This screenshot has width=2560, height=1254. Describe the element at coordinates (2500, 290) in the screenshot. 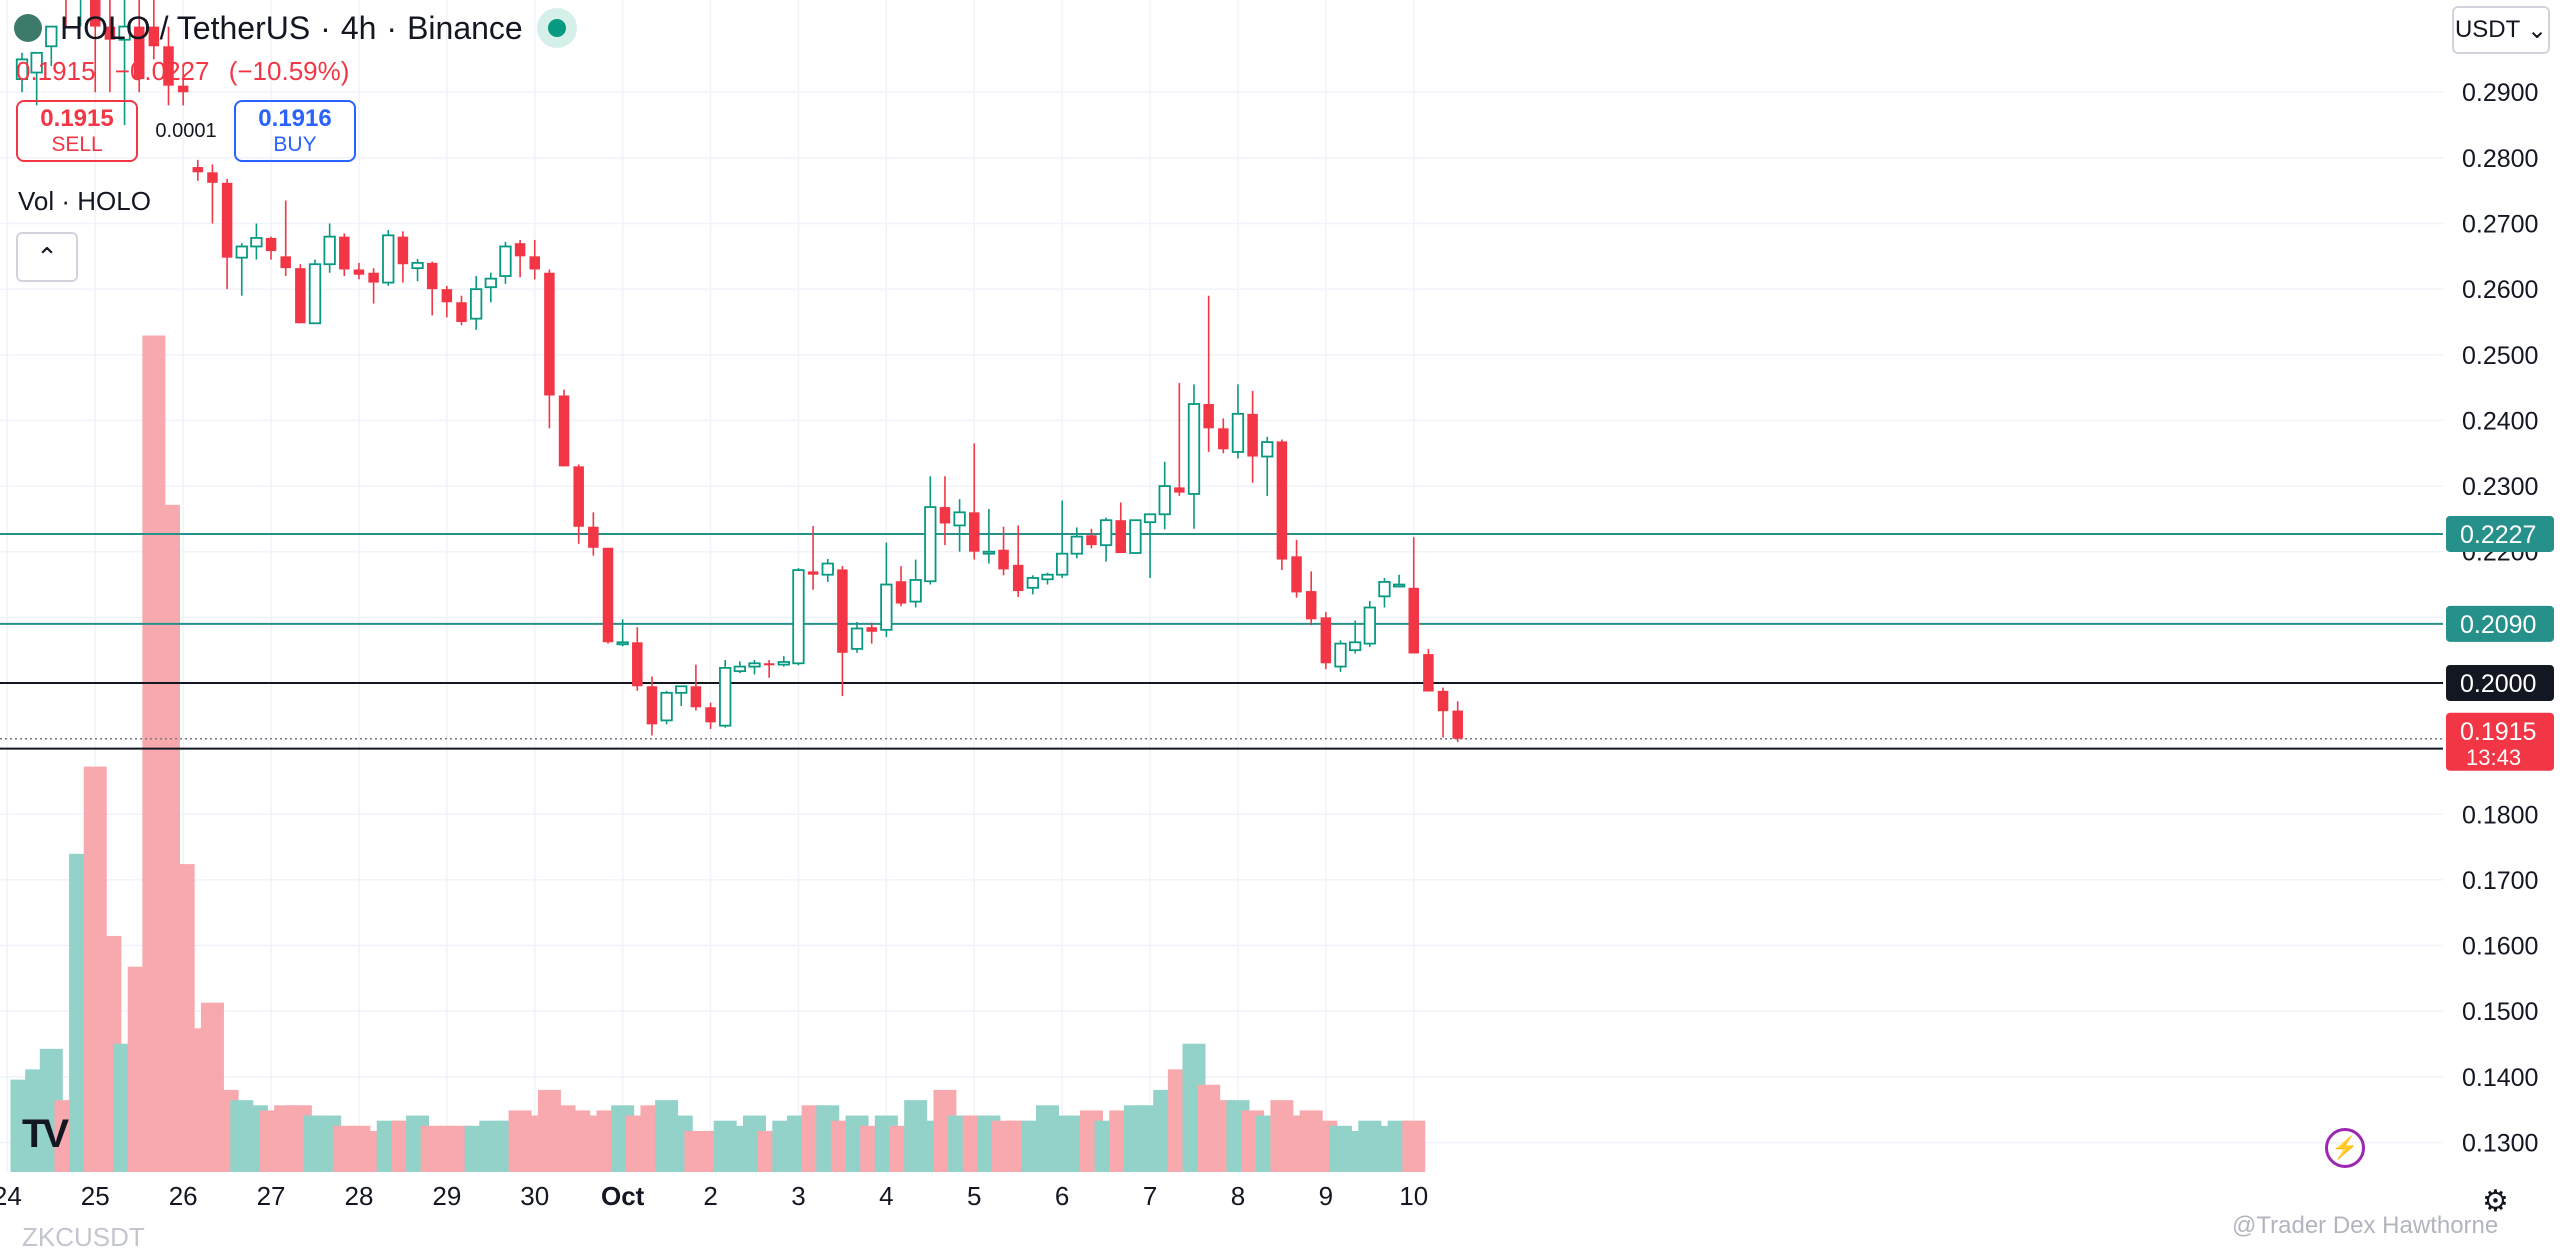

I see `y-tick-label: 0.2600` at that location.